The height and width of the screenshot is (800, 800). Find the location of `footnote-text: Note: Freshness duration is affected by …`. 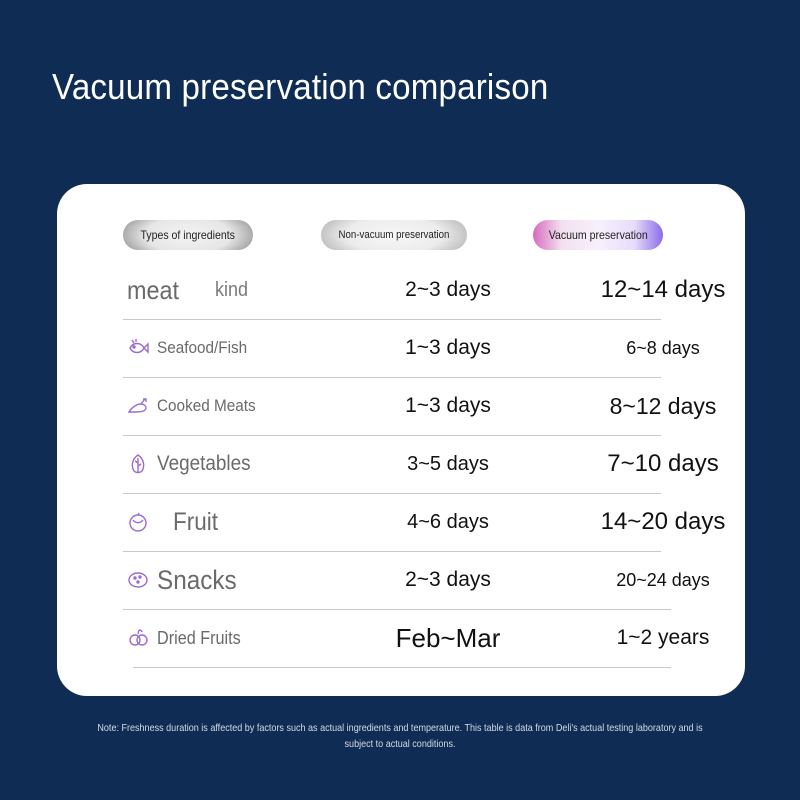

footnote-text: Note: Freshness duration is affected by … is located at coordinates (400, 736).